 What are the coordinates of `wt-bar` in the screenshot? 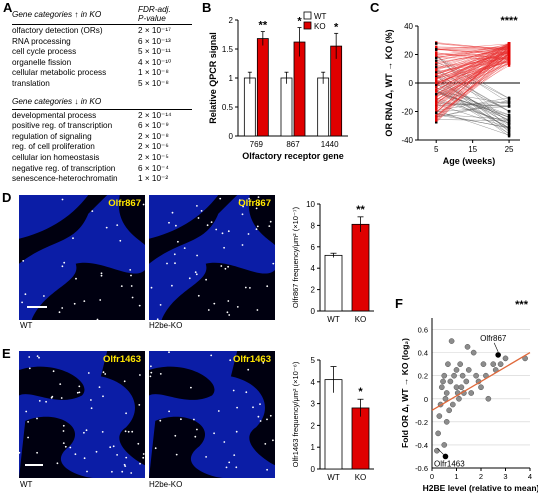 It's located at (333, 424).